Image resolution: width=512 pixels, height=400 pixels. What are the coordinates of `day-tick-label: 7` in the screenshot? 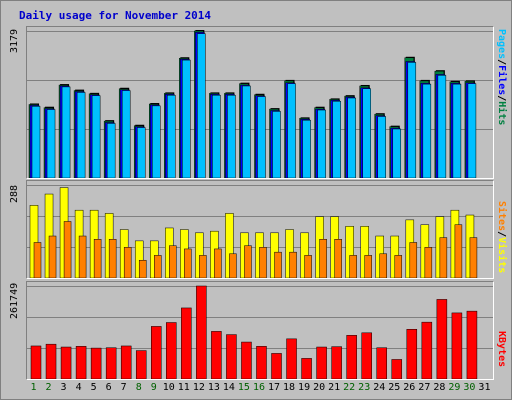 It's located at (123, 387).